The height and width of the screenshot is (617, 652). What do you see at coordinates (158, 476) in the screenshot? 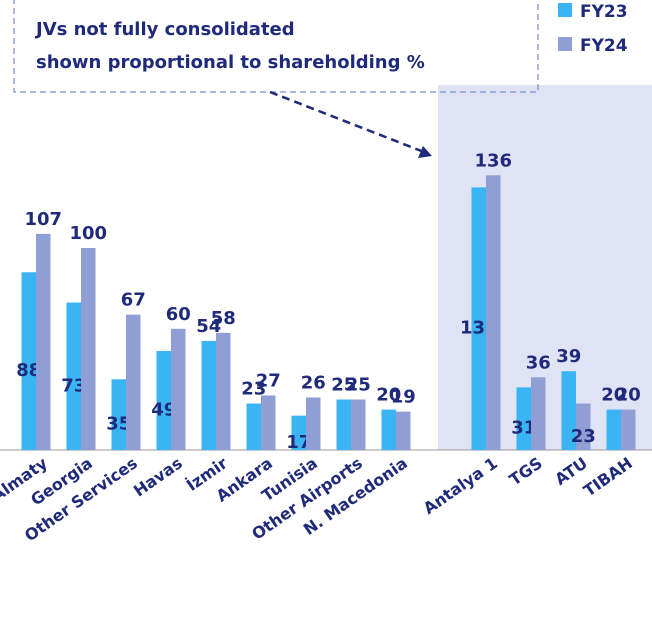
I see `x-tick-label: Havas` at bounding box center [158, 476].